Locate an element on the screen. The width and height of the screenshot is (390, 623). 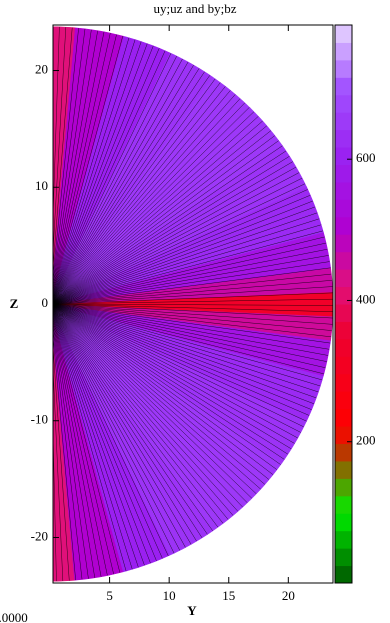
x-tick-label: 5 is located at coordinates (109, 595).